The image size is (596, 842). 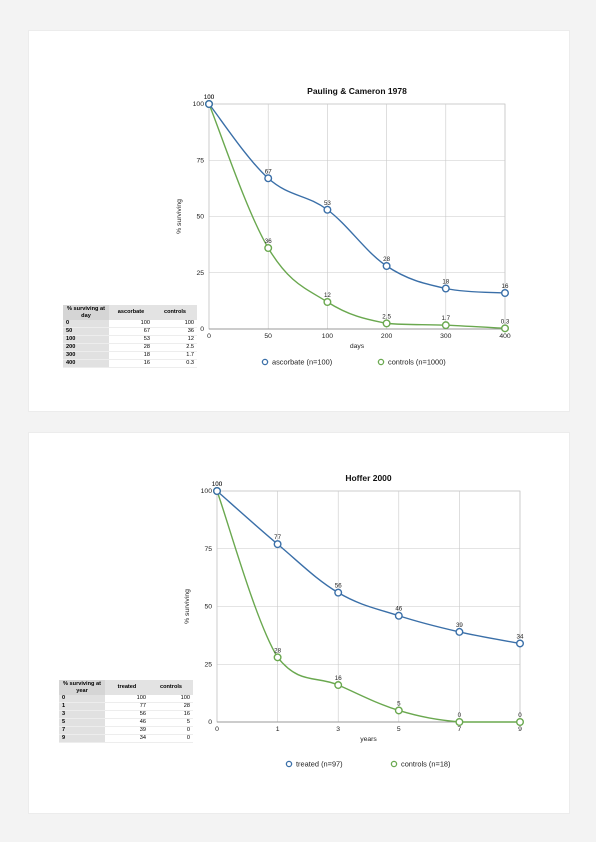 I want to click on table-cell: 53, so click(x=131, y=339).